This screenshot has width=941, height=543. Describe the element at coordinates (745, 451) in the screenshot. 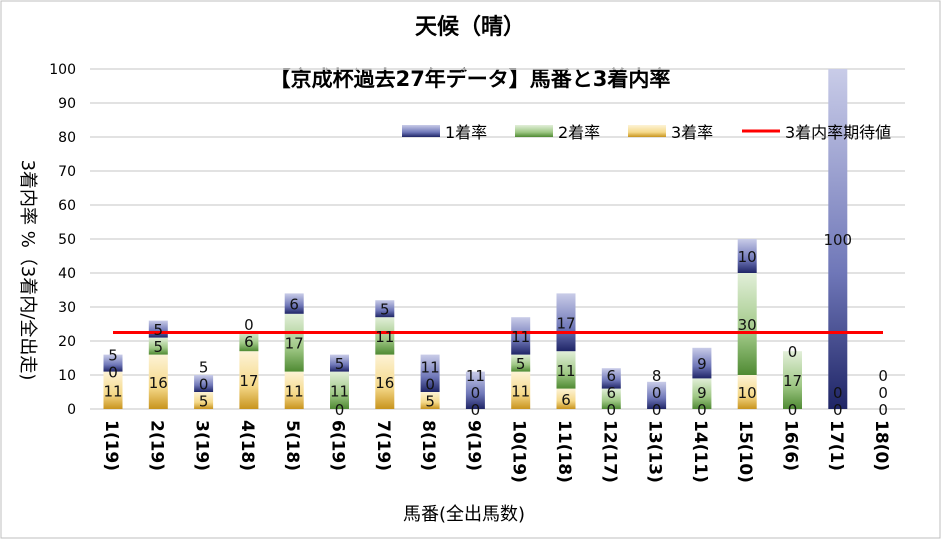

I see `x-tick-label: 15(10)` at that location.